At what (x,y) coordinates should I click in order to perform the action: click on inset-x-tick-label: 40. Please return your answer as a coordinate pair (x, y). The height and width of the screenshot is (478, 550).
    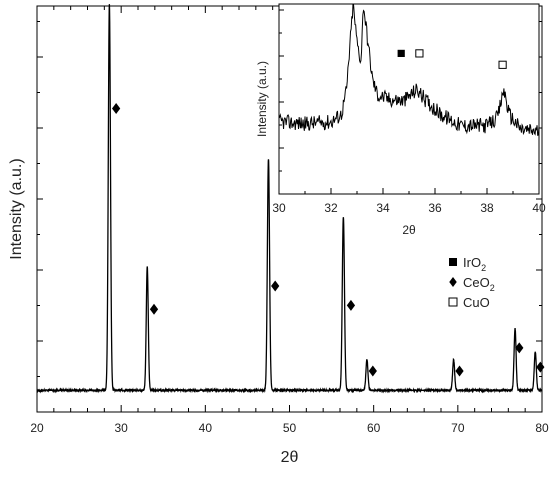
    Looking at the image, I should click on (539, 208).